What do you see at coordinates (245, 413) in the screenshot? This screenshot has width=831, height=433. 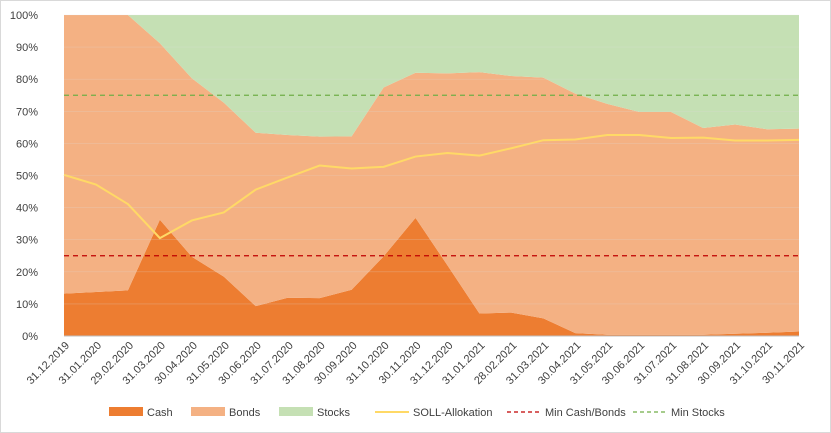 I see `legend-label: Bonds` at bounding box center [245, 413].